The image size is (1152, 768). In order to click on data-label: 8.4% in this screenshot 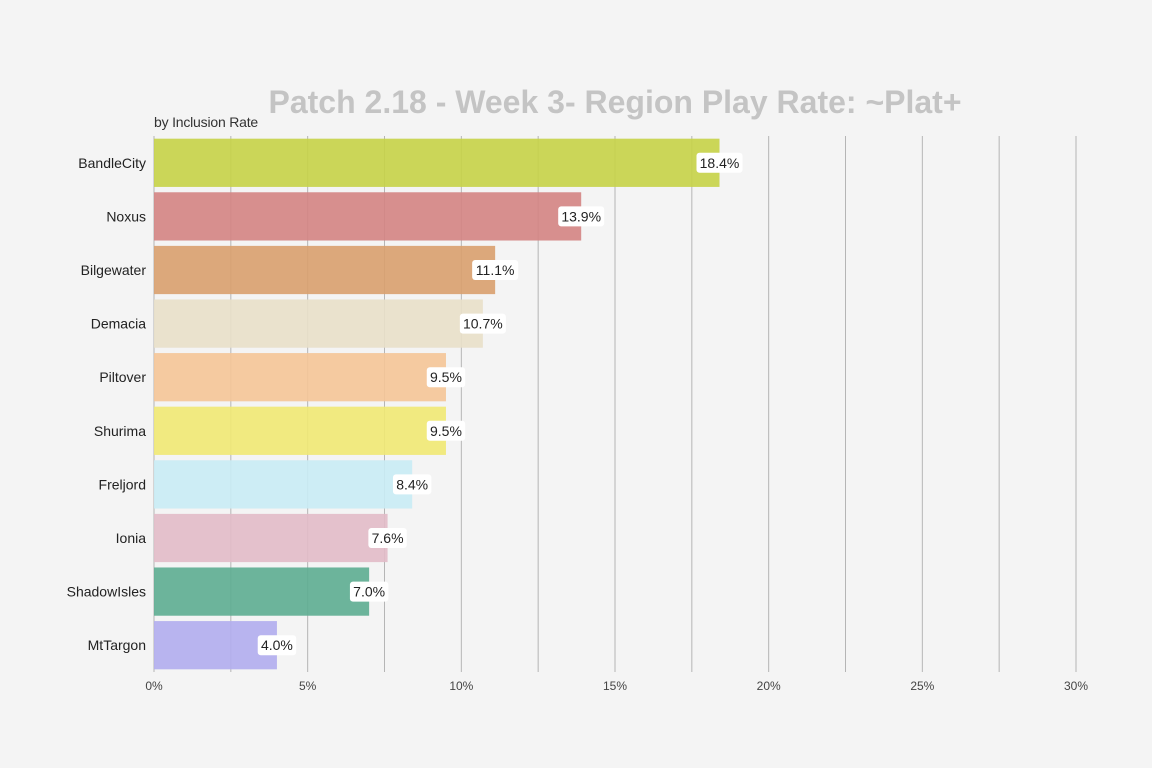, I will do `click(412, 484)`.